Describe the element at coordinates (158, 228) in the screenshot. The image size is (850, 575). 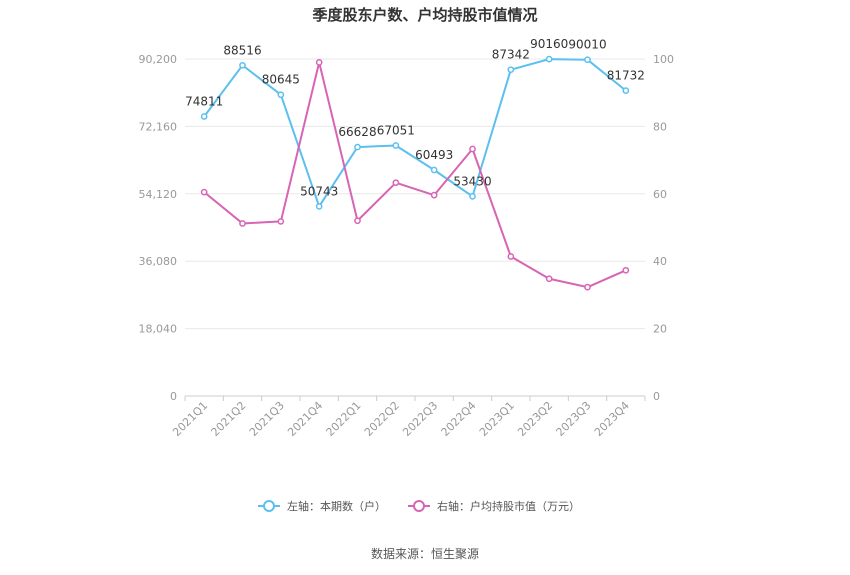
I see `left-axis-ticks: 0 18,040 36,080 54,120 72,160 90,200` at that location.